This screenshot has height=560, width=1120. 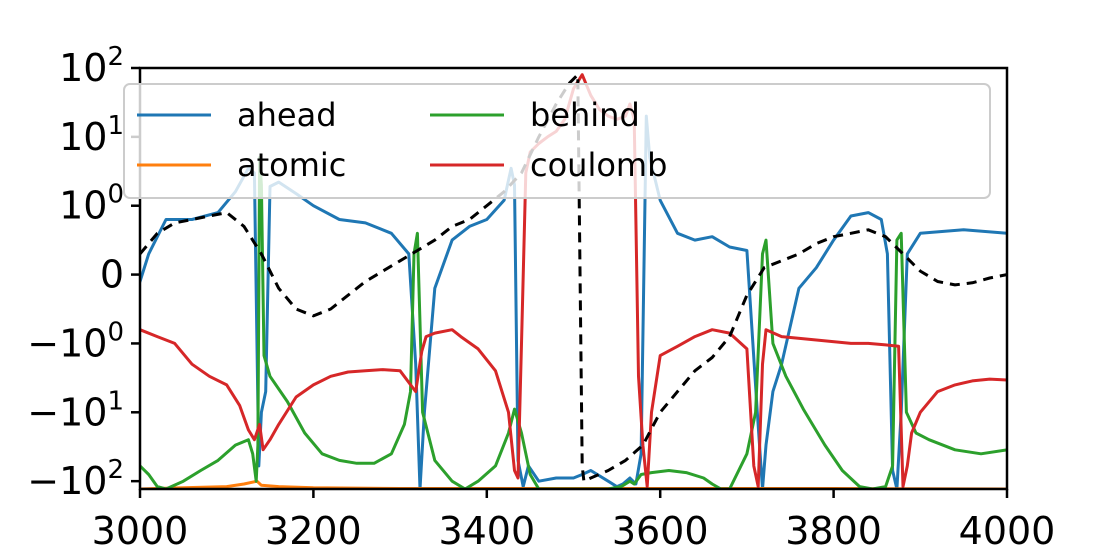 I want to click on y-tick-label: 10¹, so click(x=91, y=135).